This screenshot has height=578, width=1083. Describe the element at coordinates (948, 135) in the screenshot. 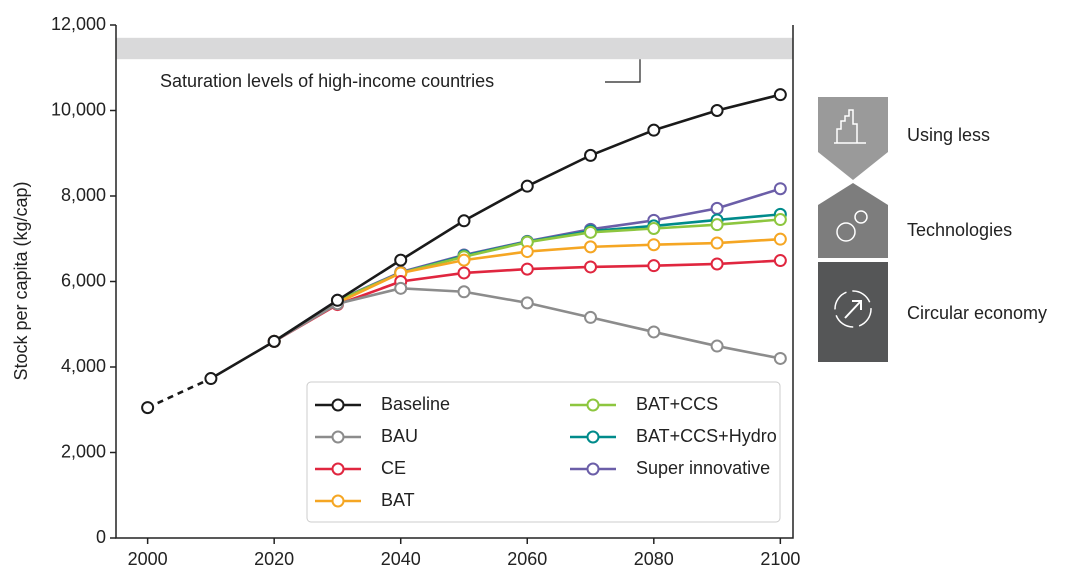

I see `strategy-label: Using less` at that location.